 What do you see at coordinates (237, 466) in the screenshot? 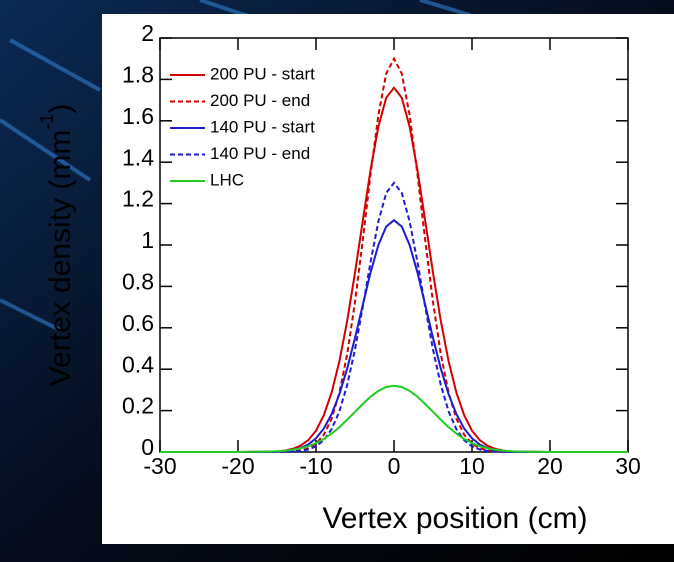
I see `x-tick-label: -20` at bounding box center [237, 466].